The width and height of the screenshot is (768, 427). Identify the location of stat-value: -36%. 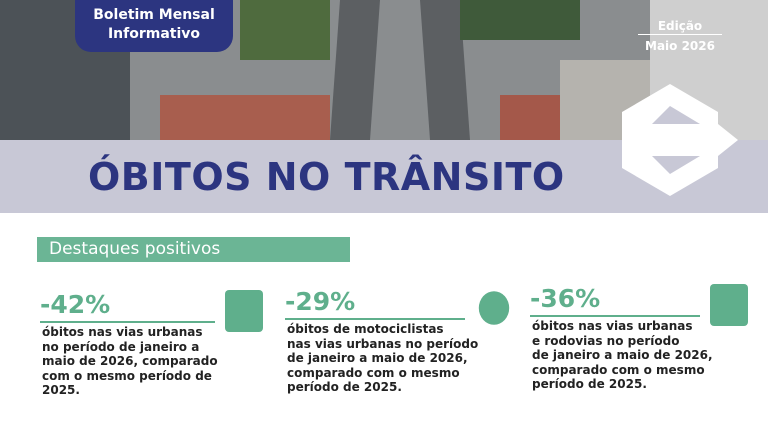
(565, 298).